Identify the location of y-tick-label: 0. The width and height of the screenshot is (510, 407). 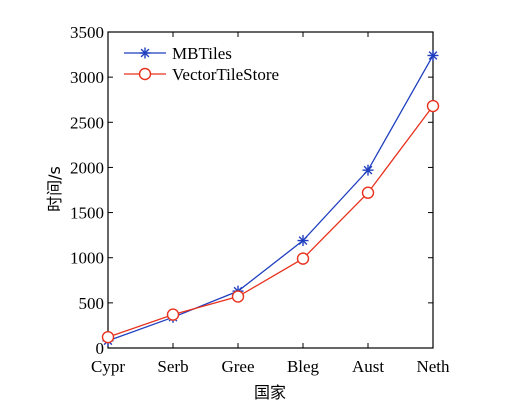
(100, 348).